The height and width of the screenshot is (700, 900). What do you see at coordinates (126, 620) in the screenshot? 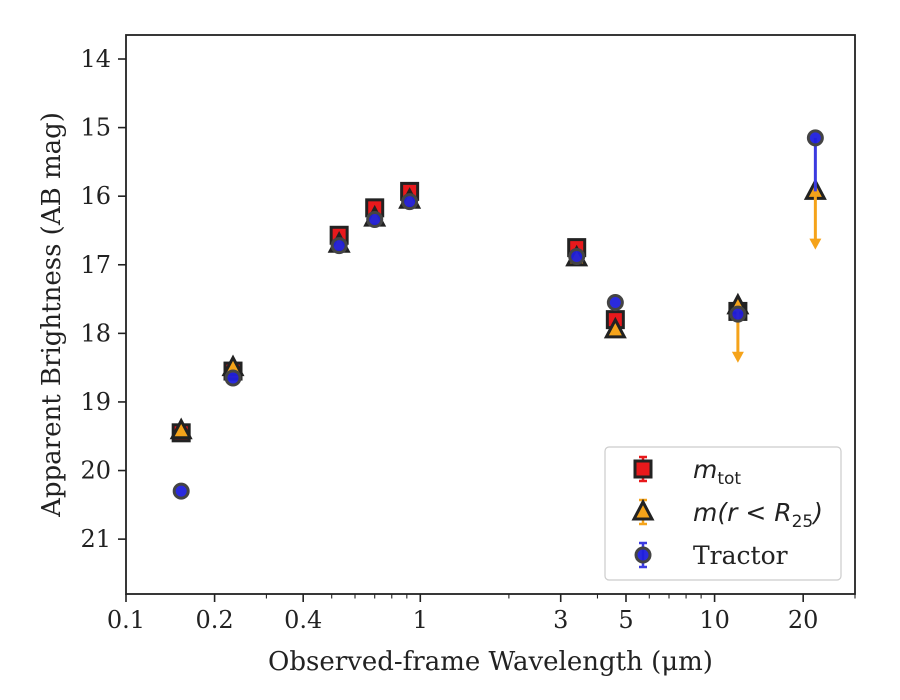
I see `x-tick-label: 0.1` at bounding box center [126, 620].